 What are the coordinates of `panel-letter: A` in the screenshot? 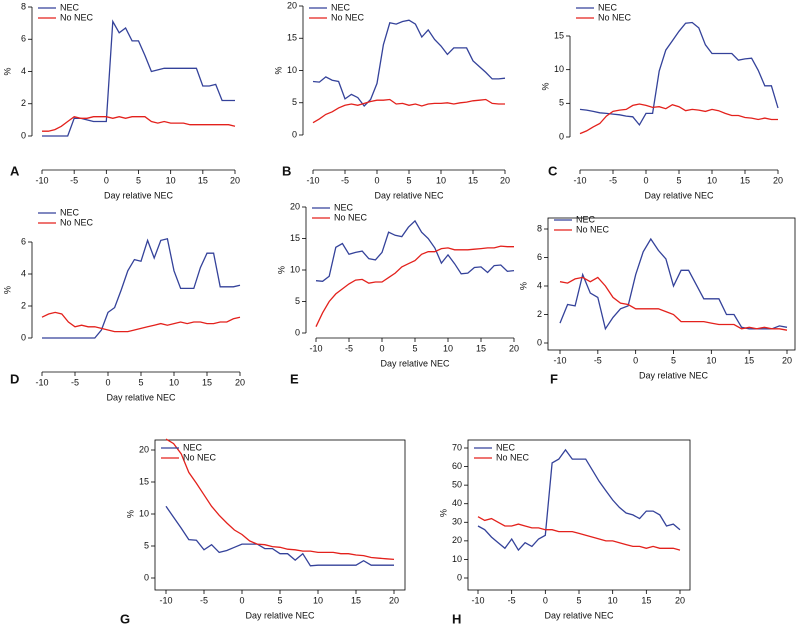 It's located at (15, 170).